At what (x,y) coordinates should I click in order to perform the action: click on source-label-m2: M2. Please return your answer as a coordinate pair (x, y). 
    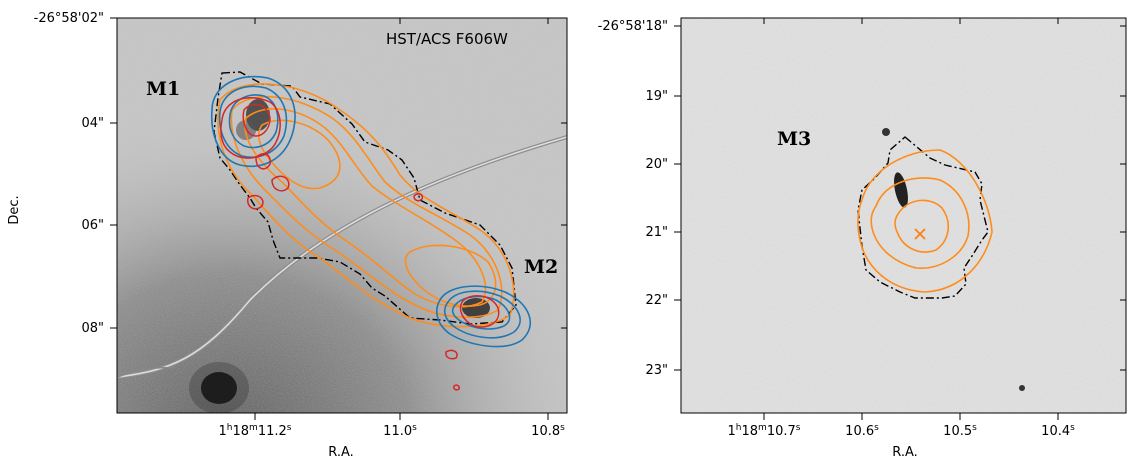
    Looking at the image, I should click on (541, 267).